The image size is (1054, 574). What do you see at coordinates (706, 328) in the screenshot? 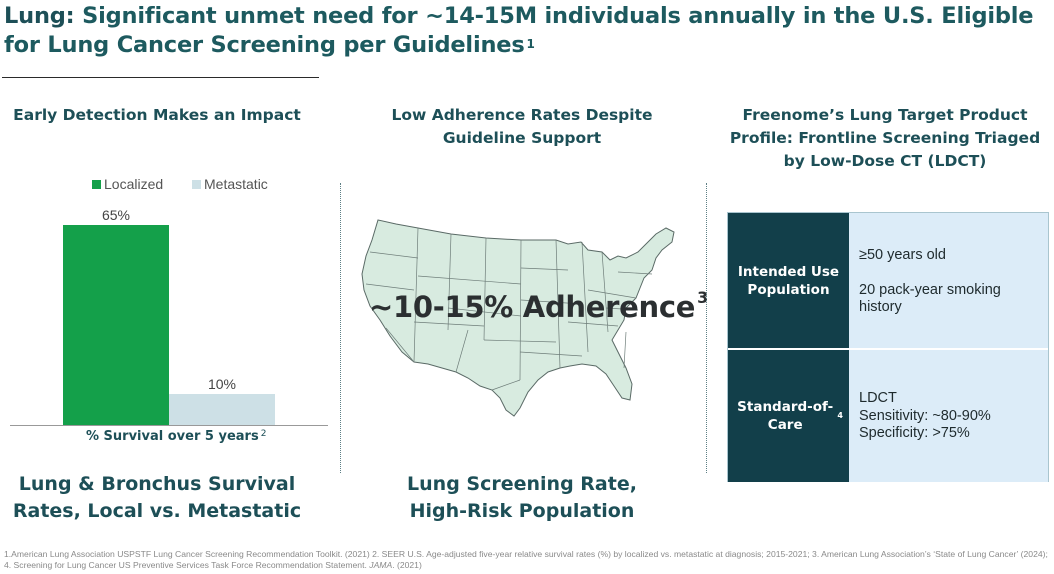
I see `column-divider-right` at bounding box center [706, 328].